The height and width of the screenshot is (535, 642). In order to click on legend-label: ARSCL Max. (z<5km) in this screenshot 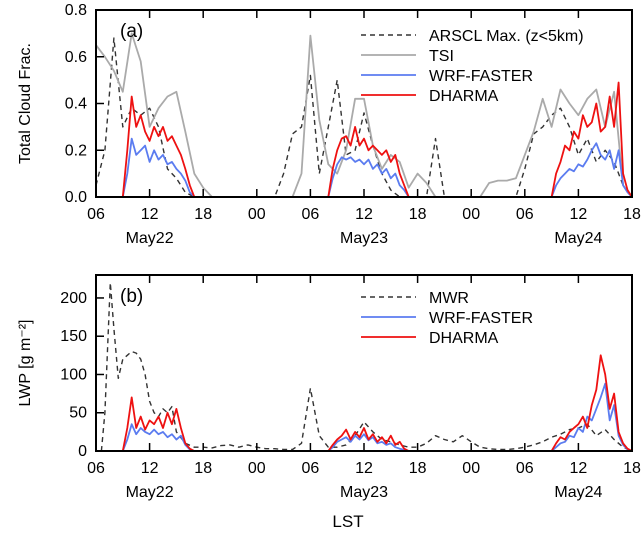, I will do `click(506, 36)`.